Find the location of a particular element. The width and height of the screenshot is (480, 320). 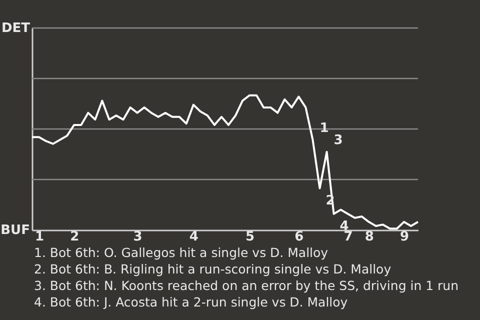

x-tick-label: 4 is located at coordinates (193, 237).